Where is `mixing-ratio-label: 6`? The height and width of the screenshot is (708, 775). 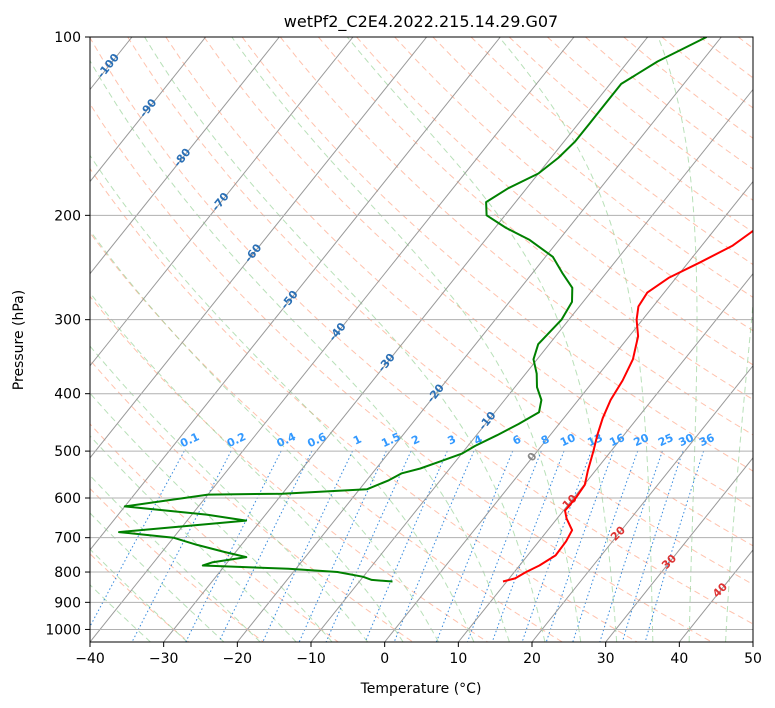 mixing-ratio-label: 6 is located at coordinates (517, 439).